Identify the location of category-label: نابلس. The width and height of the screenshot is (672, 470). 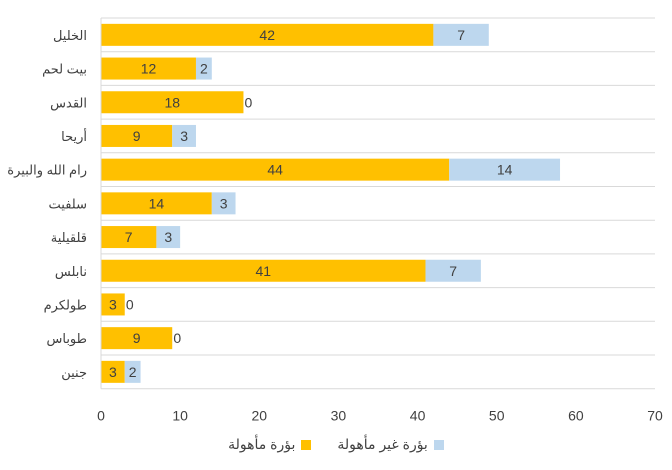
(71, 272).